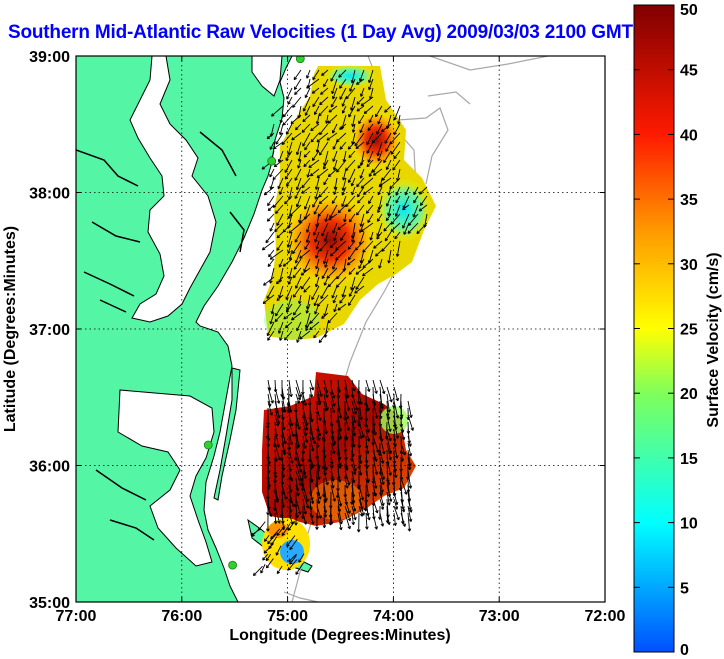 This screenshot has height=659, width=724. Describe the element at coordinates (689, 200) in the screenshot. I see `colorbar-tick-label: 35` at that location.